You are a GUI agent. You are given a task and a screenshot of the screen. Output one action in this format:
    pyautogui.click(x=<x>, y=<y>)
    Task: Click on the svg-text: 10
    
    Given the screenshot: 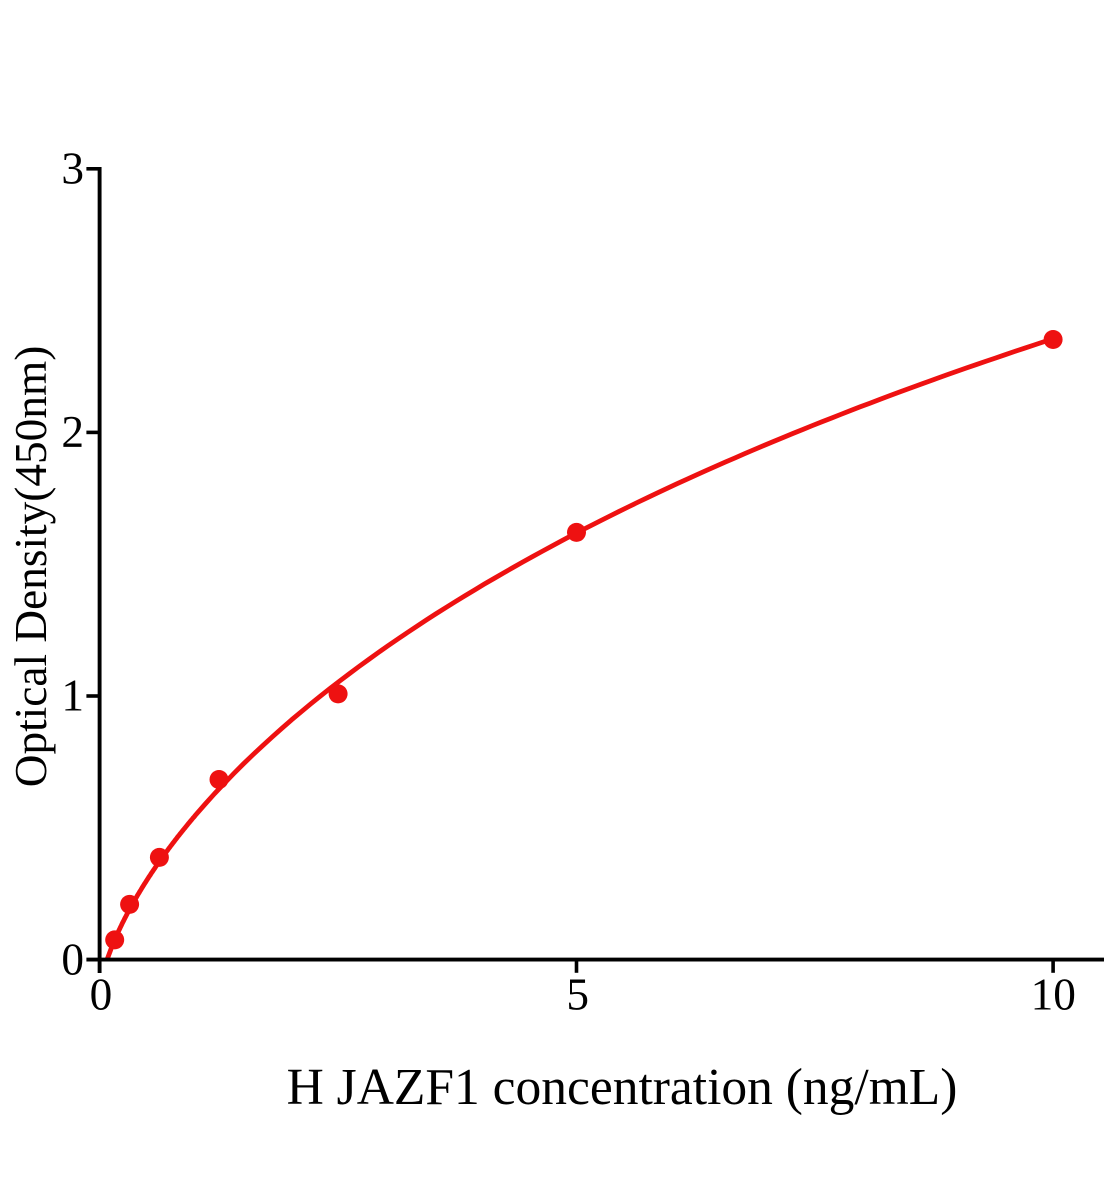 What is the action you would take?
    pyautogui.click(x=1053, y=995)
    